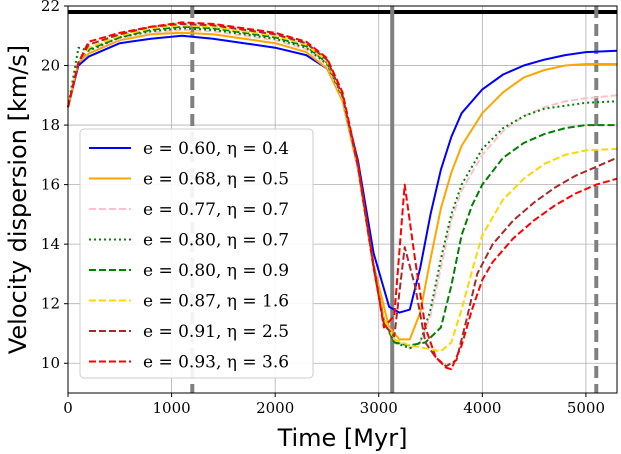  I want to click on legend-label-6: e = 0.87, η = 1.6, so click(216, 302).